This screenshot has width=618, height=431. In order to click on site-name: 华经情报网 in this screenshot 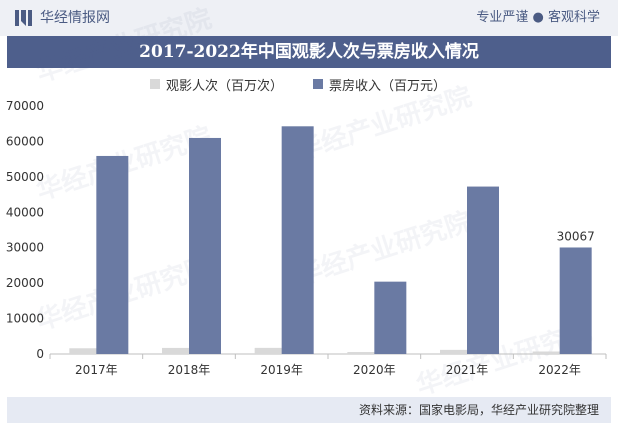, I will do `click(75, 18)`.